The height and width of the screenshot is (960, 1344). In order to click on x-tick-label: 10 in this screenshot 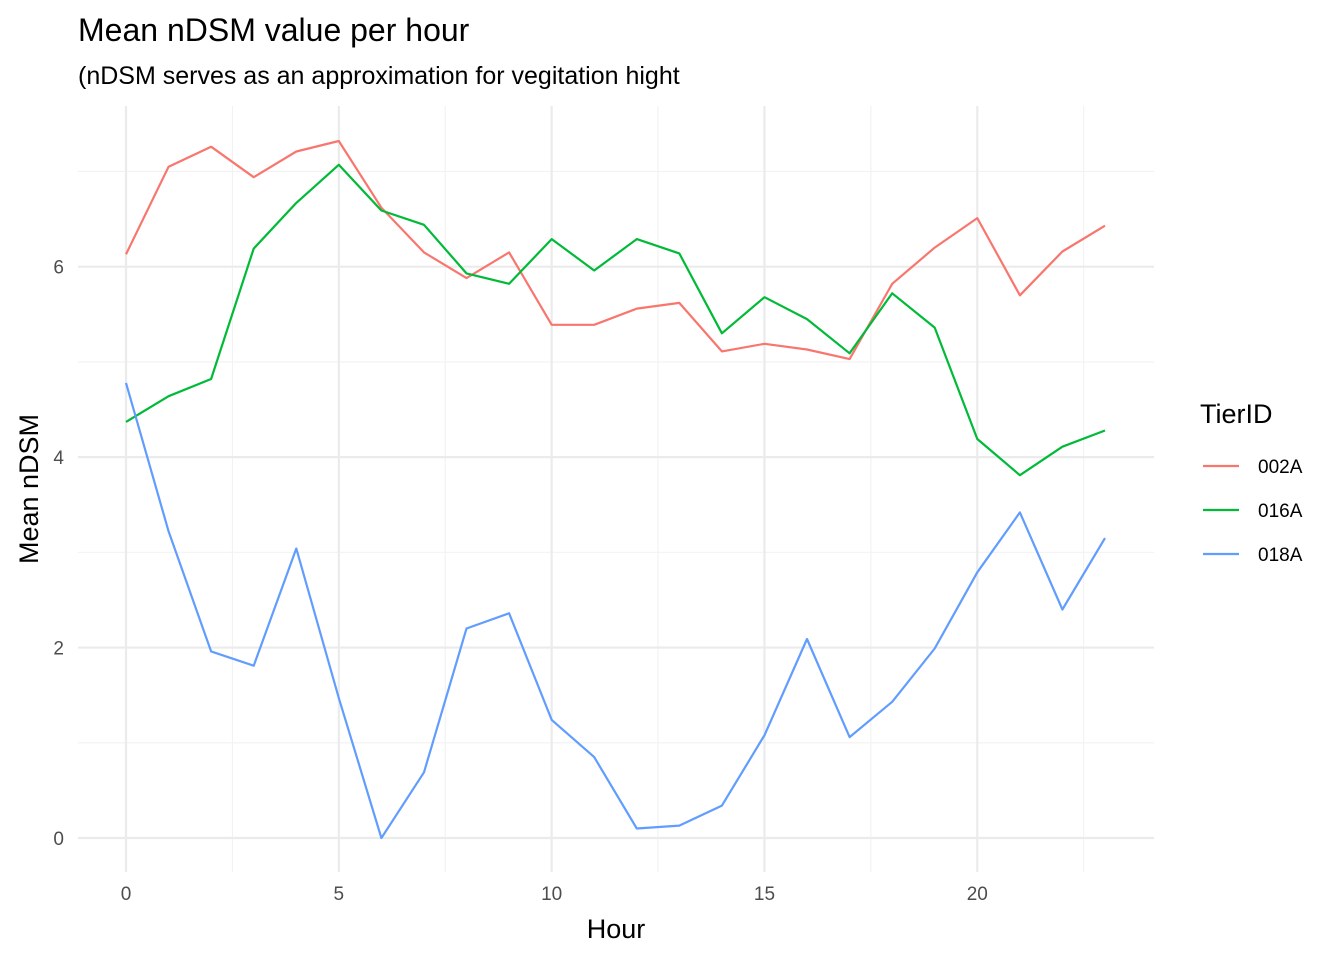, I will do `click(551, 894)`.